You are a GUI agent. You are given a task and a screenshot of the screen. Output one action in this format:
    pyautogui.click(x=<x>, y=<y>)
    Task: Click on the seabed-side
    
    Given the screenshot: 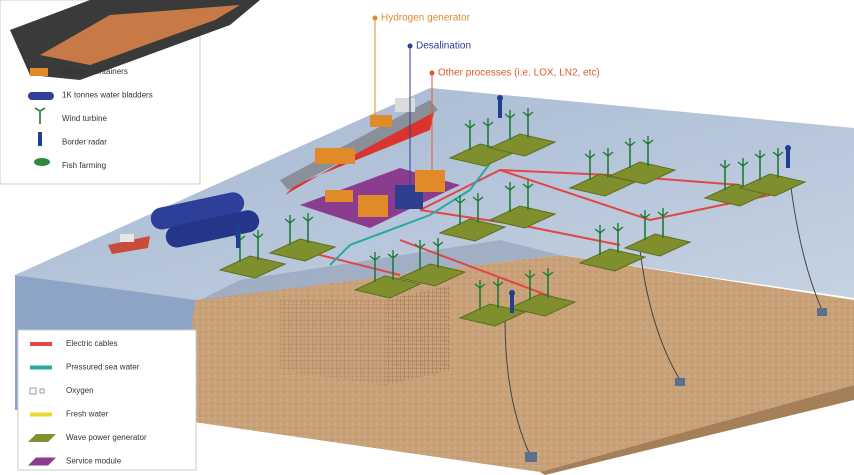 What is the action you would take?
    pyautogui.click(x=697, y=430)
    